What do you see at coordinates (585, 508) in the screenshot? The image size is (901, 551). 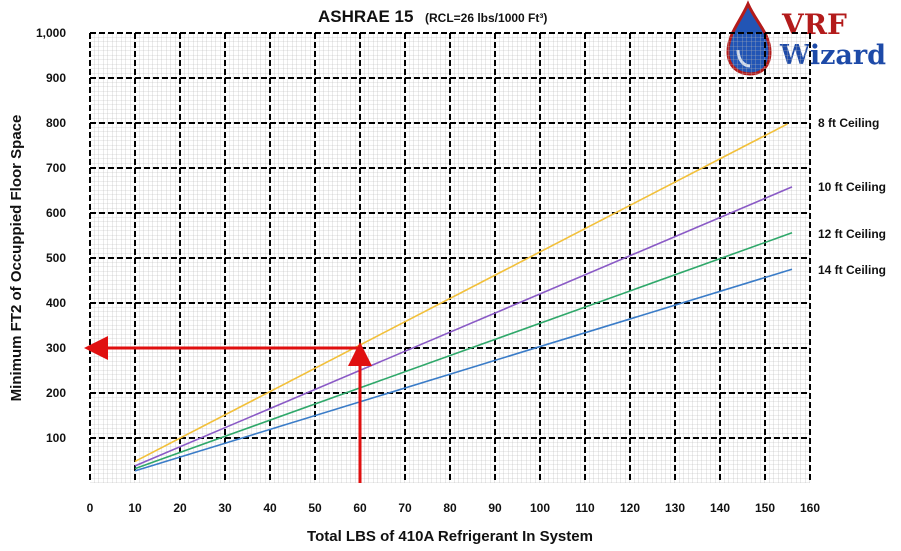 I see `x-tick-label: 110` at bounding box center [585, 508].